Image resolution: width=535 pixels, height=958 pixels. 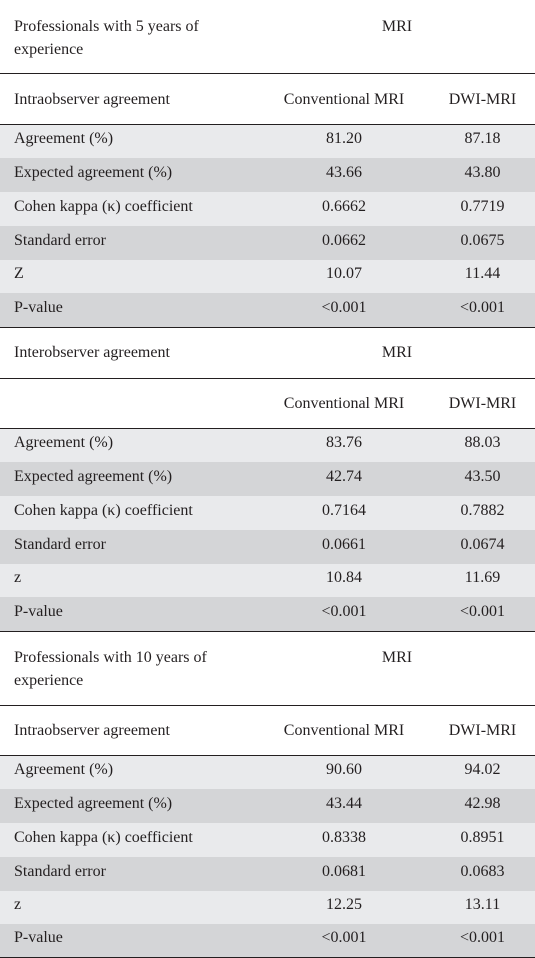 I want to click on section-1-col-conventional: Conventional MRI, so click(x=344, y=99).